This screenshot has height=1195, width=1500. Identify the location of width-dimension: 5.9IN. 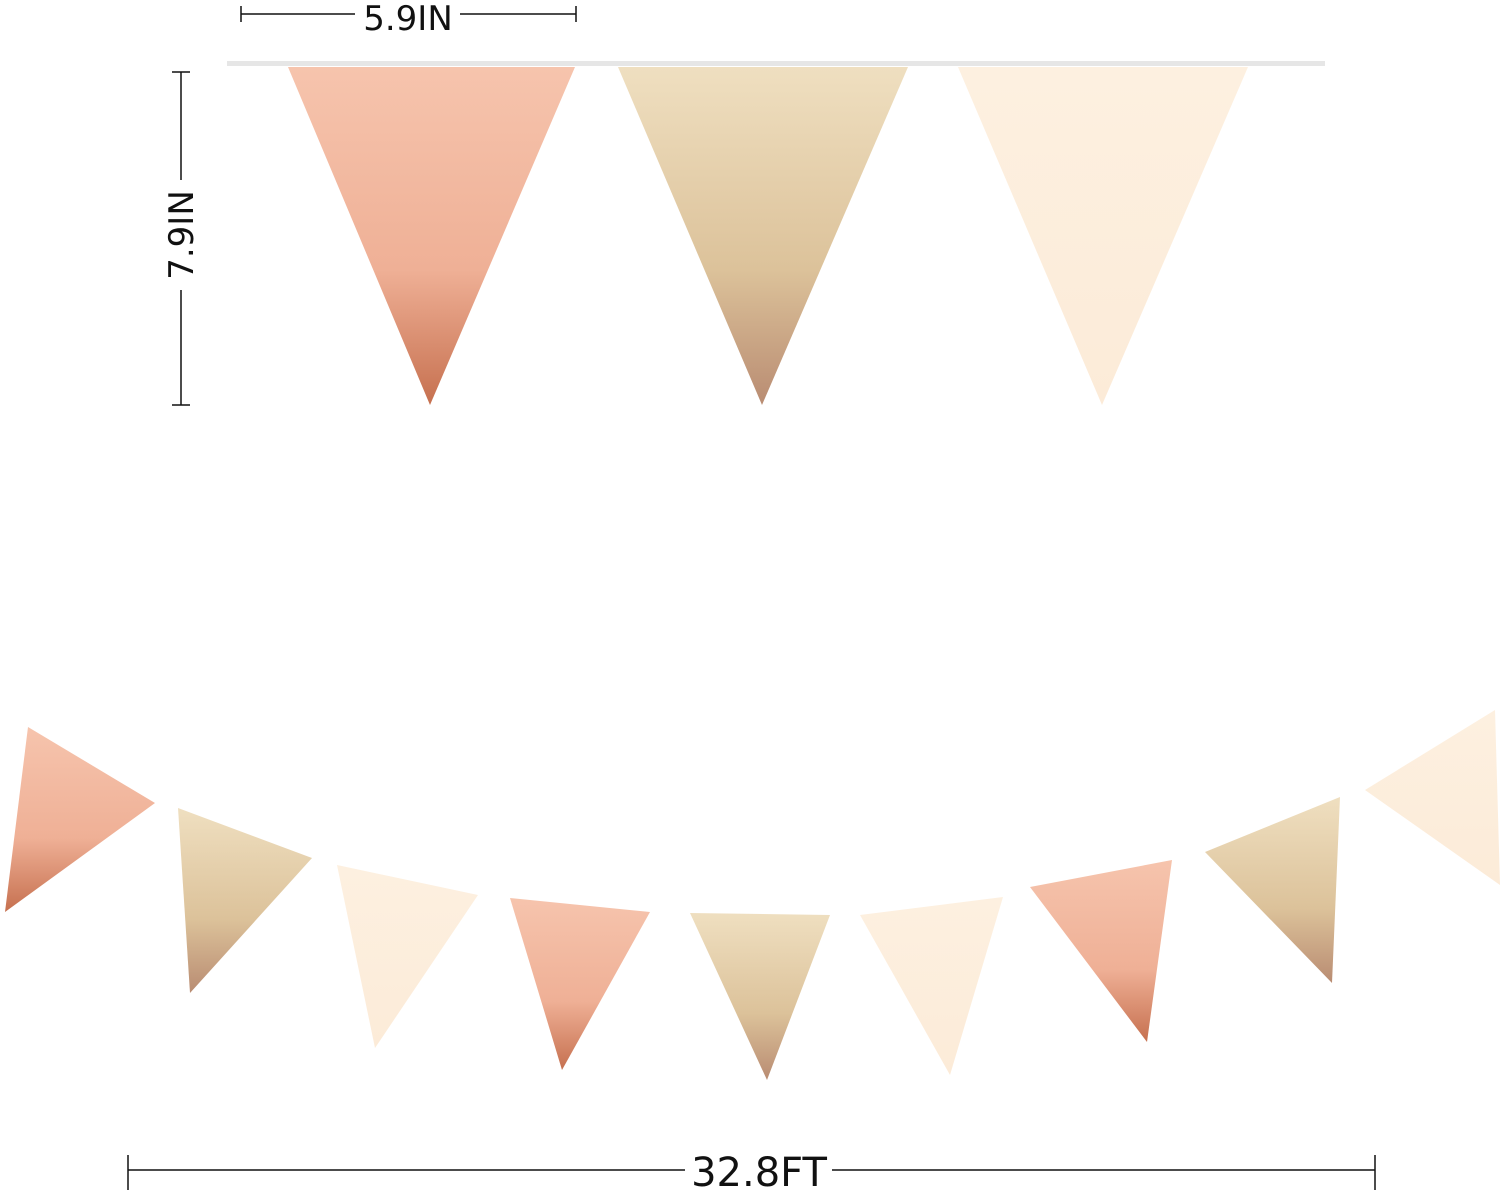
(408, 19).